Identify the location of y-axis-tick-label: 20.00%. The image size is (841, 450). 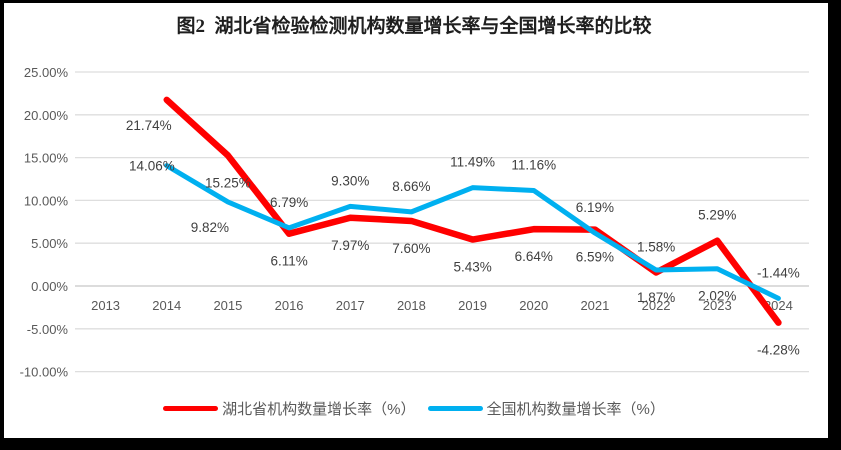
(46, 115).